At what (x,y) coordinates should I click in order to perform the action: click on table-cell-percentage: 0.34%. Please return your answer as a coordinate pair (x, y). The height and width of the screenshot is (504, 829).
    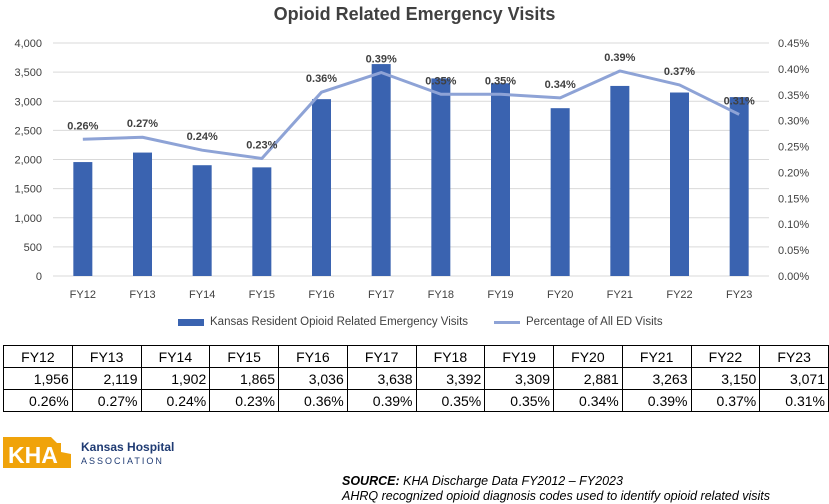
    Looking at the image, I should click on (588, 400).